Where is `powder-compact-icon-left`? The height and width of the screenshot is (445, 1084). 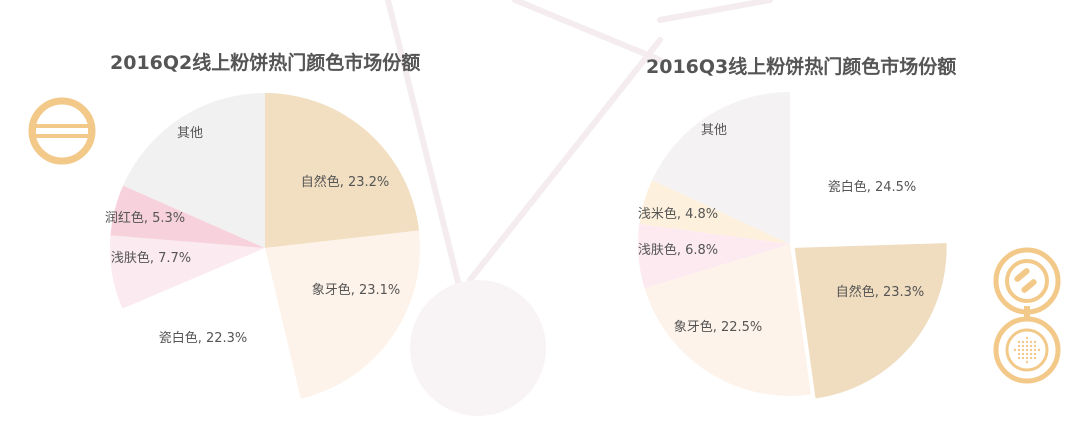 powder-compact-icon-left is located at coordinates (62, 131).